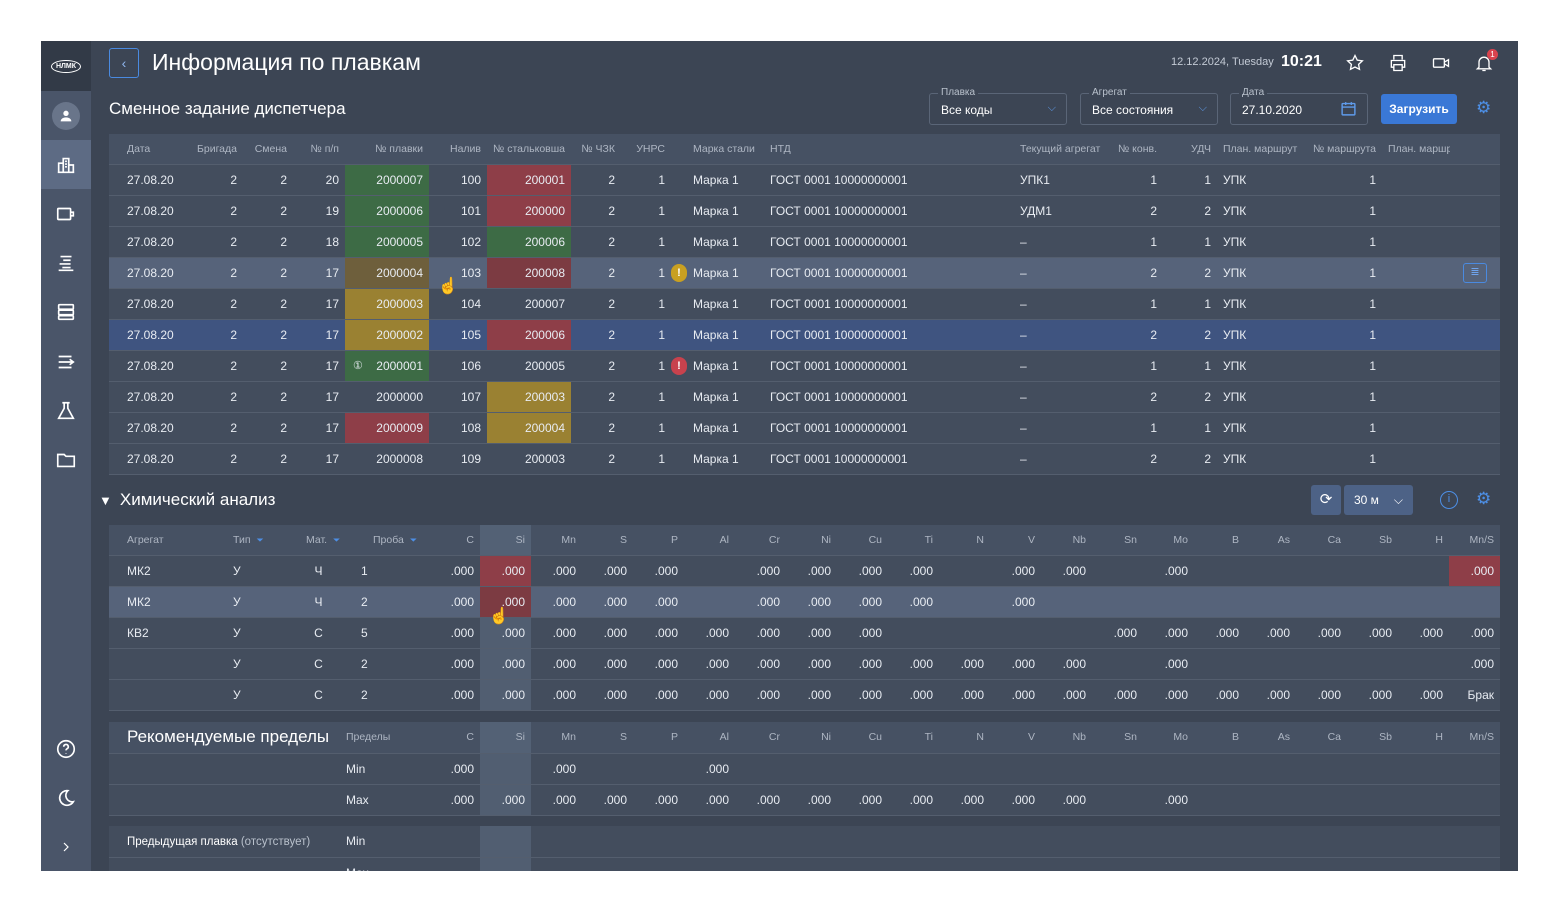 The height and width of the screenshot is (914, 1560). Describe the element at coordinates (66, 410) in the screenshot. I see `sidebar-item-lab` at that location.